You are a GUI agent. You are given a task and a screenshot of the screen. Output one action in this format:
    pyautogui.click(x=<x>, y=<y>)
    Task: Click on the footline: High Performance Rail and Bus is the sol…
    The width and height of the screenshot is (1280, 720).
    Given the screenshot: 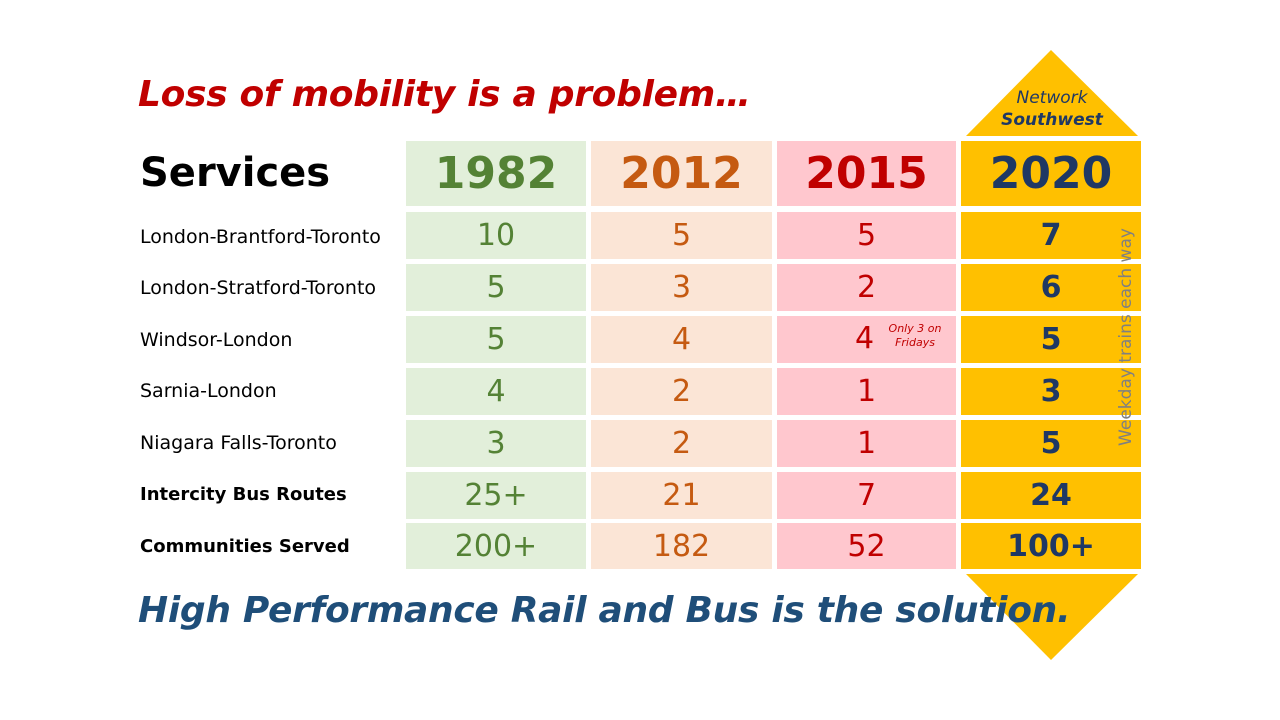 What is the action you would take?
    pyautogui.click(x=604, y=610)
    